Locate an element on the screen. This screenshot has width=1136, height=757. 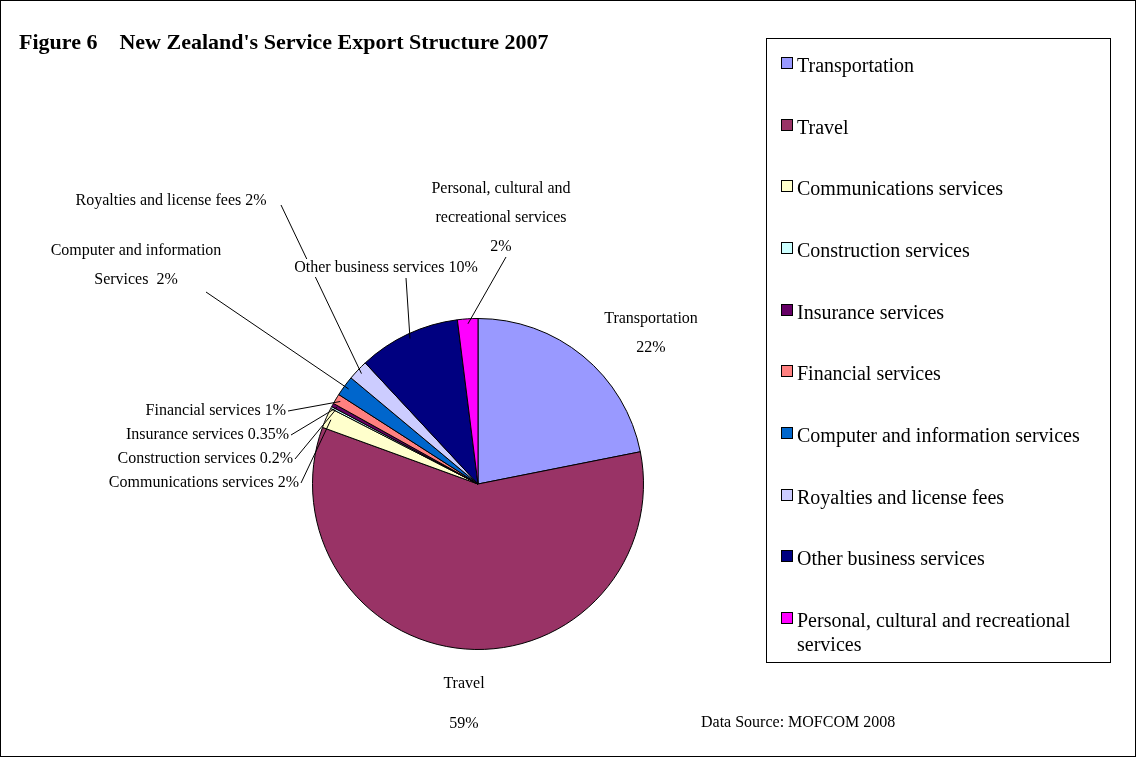
text: Travel 59% is located at coordinates (464, 703).